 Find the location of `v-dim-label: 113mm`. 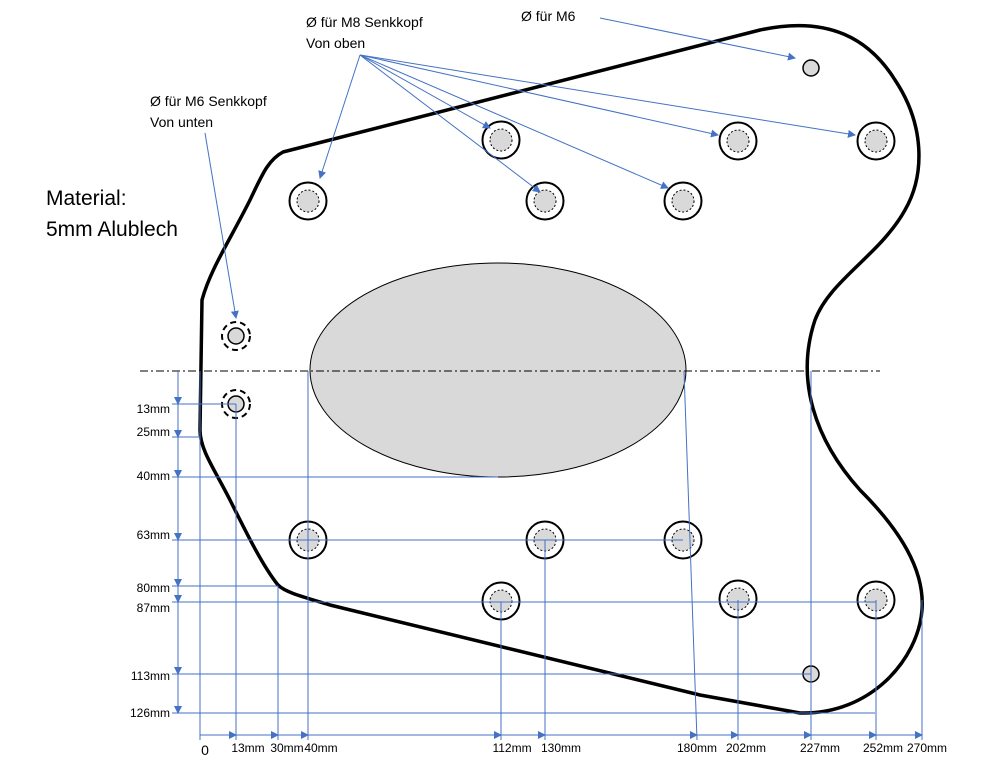

v-dim-label: 113mm is located at coordinates (150, 676).